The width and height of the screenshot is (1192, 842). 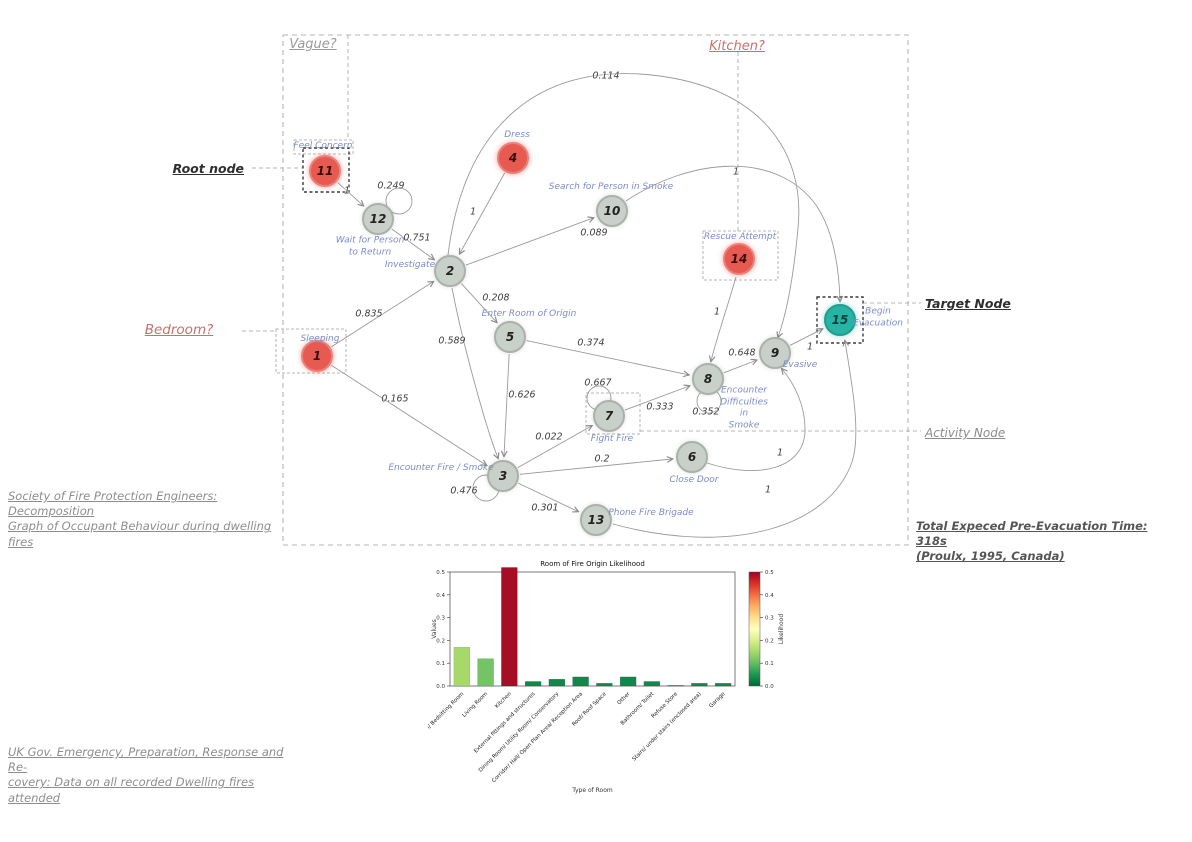 I want to click on legend-target-node: Target Node, so click(x=968, y=303).